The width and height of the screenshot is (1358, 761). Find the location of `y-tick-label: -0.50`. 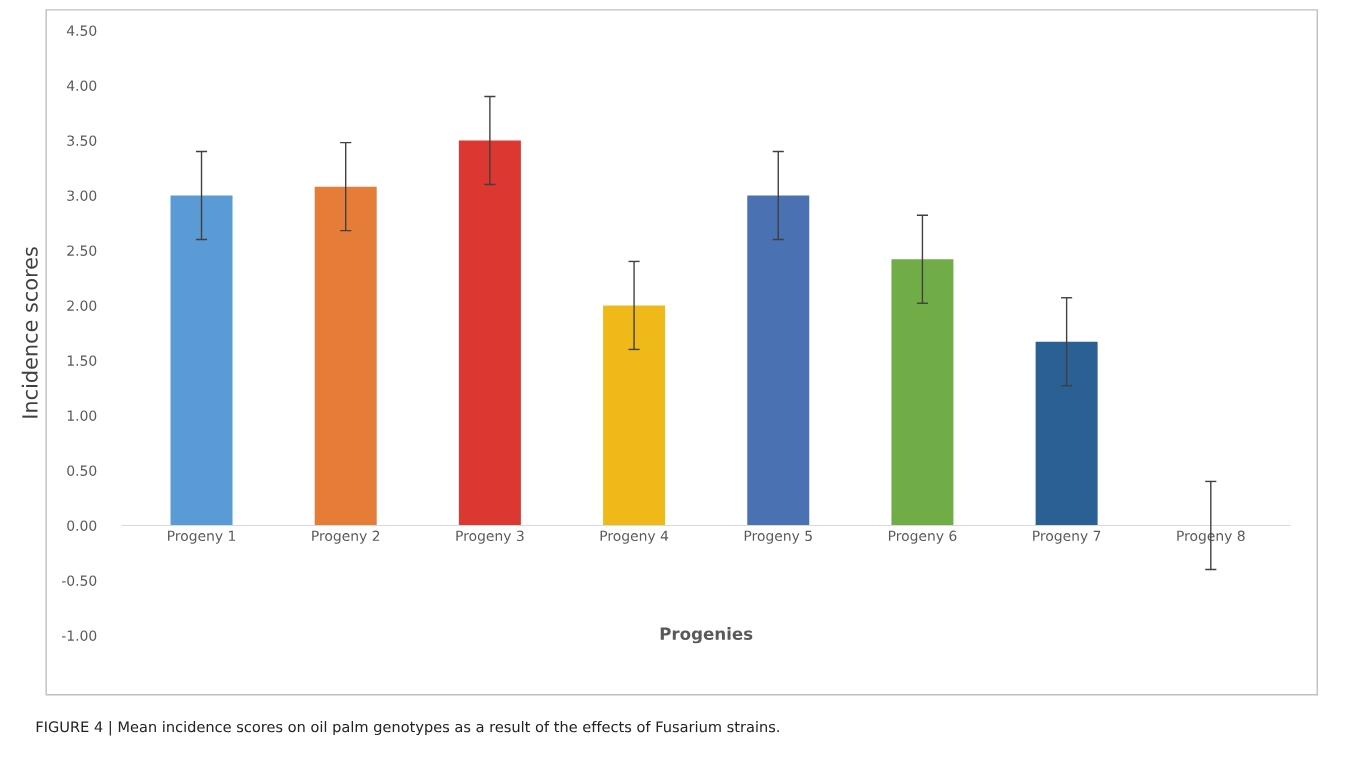

y-tick-label: -0.50 is located at coordinates (79, 580).